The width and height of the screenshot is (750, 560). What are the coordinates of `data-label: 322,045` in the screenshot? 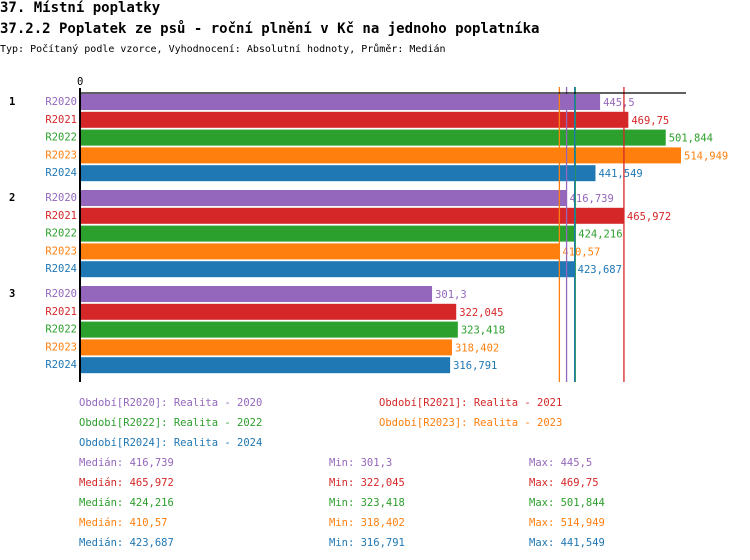 It's located at (481, 313).